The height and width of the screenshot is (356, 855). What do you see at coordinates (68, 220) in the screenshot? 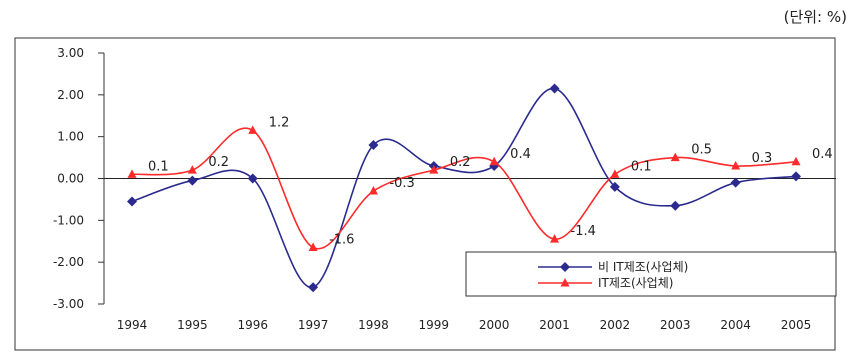
I see `y-tick-label: -1.00` at bounding box center [68, 220].